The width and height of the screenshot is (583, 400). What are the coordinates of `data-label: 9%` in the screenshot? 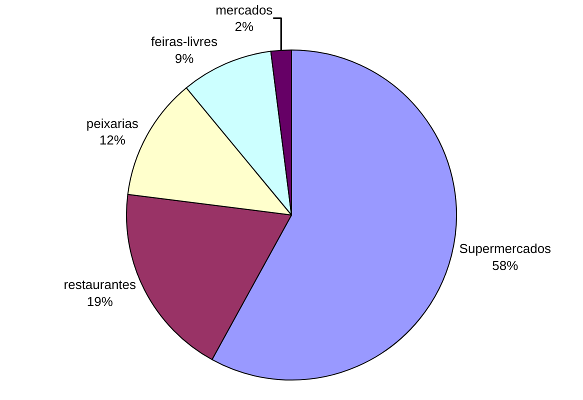 It's located at (184, 58).